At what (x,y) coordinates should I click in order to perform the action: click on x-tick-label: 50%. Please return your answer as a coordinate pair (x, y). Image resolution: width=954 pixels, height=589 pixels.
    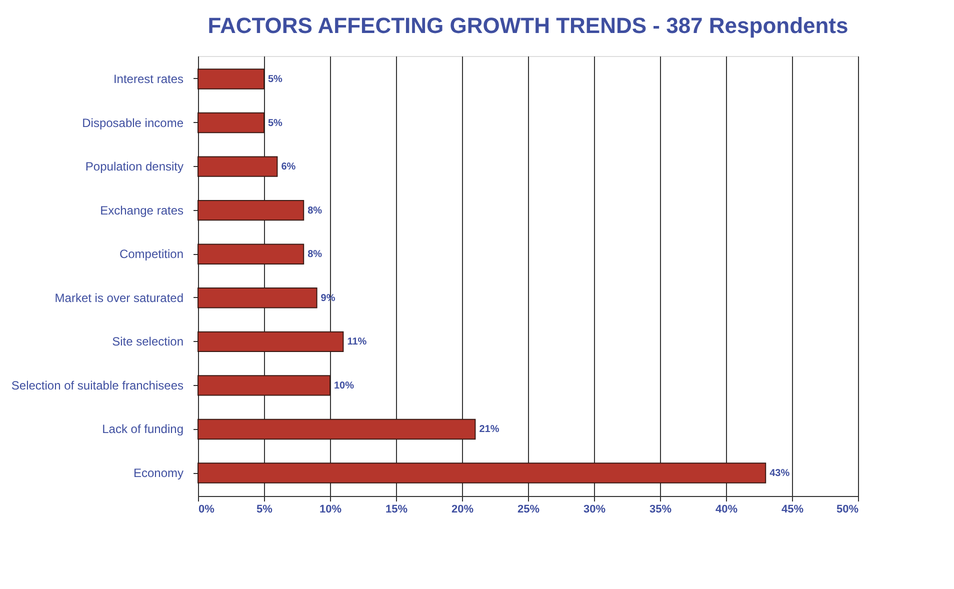
    Looking at the image, I should click on (847, 510).